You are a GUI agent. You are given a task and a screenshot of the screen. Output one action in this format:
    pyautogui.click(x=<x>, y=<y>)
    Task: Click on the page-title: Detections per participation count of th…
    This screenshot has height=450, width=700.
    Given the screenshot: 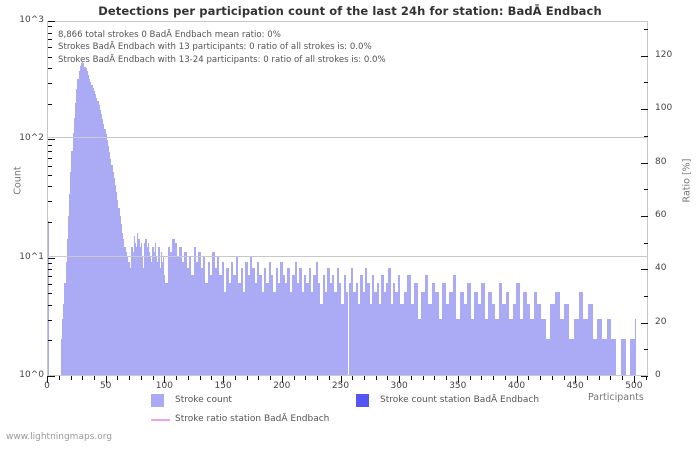 What is the action you would take?
    pyautogui.click(x=350, y=11)
    